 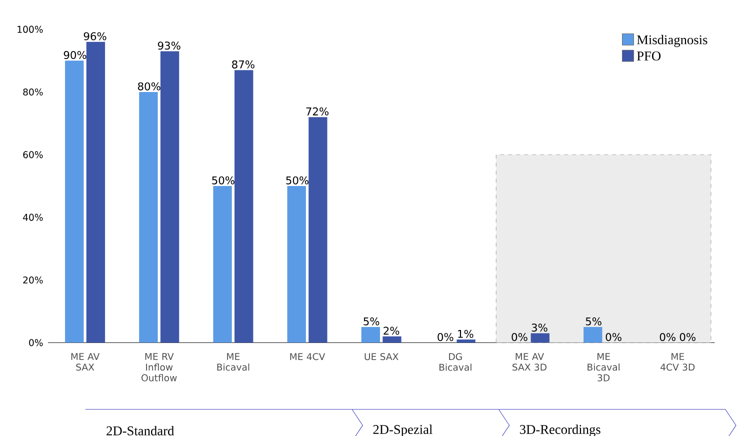 What do you see at coordinates (33, 217) in the screenshot?
I see `y-tick-label: 40%` at bounding box center [33, 217].